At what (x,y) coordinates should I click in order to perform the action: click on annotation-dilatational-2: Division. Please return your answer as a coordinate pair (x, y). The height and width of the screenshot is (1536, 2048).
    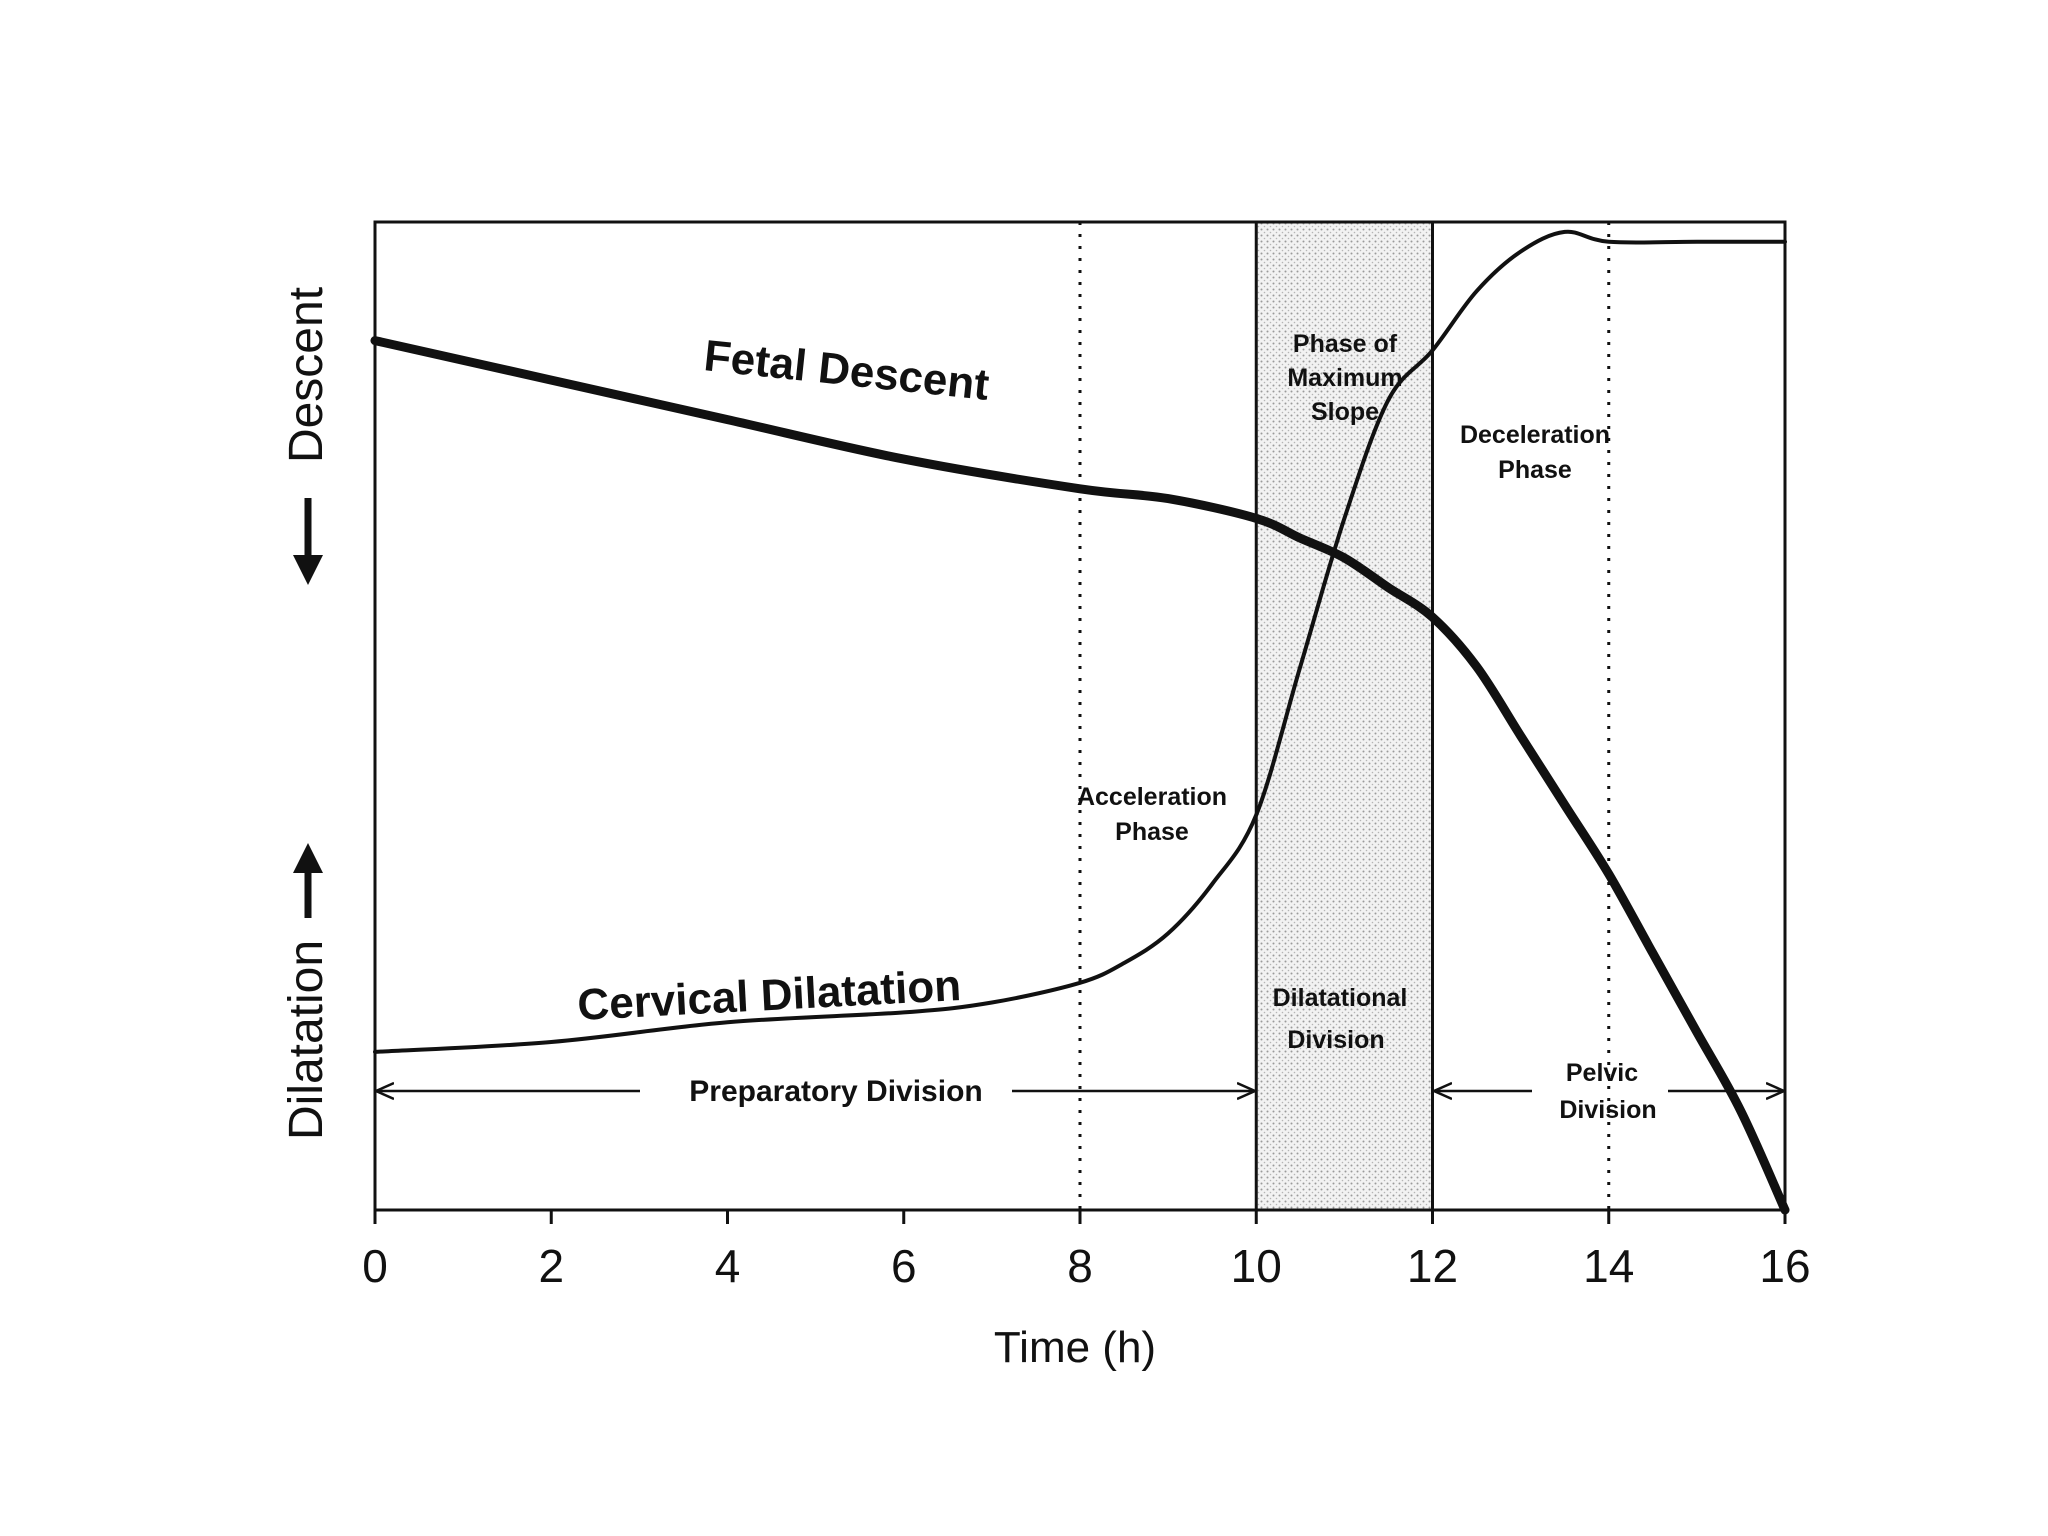
    Looking at the image, I should click on (1335, 1040).